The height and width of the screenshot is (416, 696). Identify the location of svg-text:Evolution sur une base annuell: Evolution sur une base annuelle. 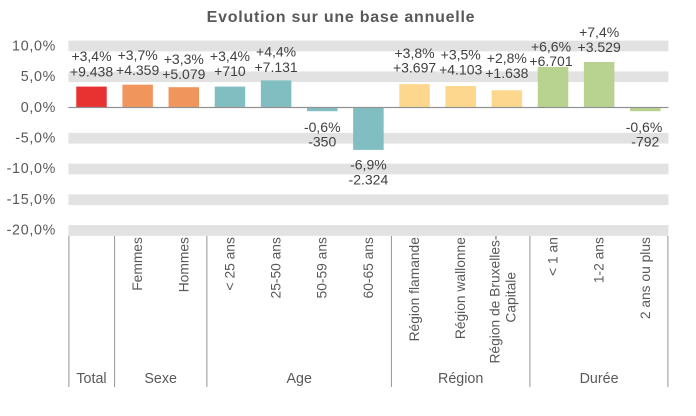
(341, 17).